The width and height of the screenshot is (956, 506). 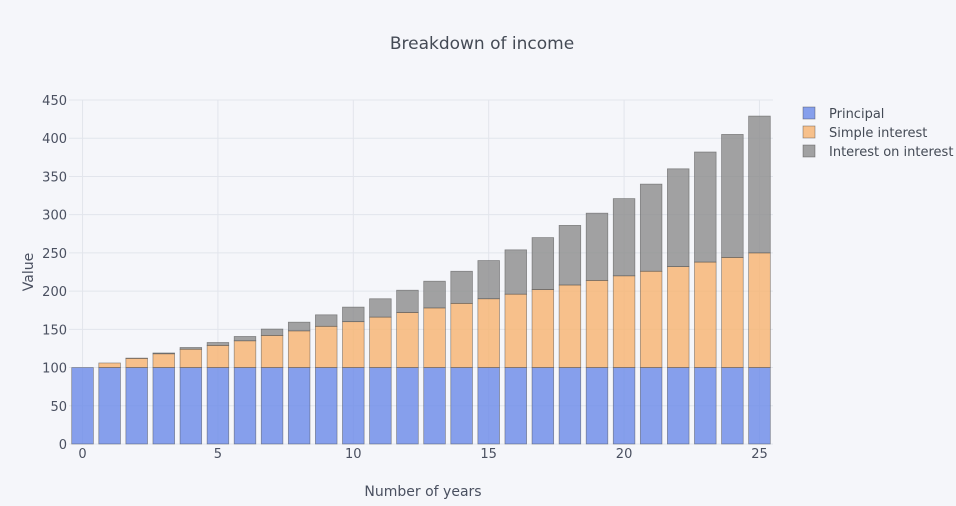 I want to click on x-tick-label: 5, so click(x=218, y=454).